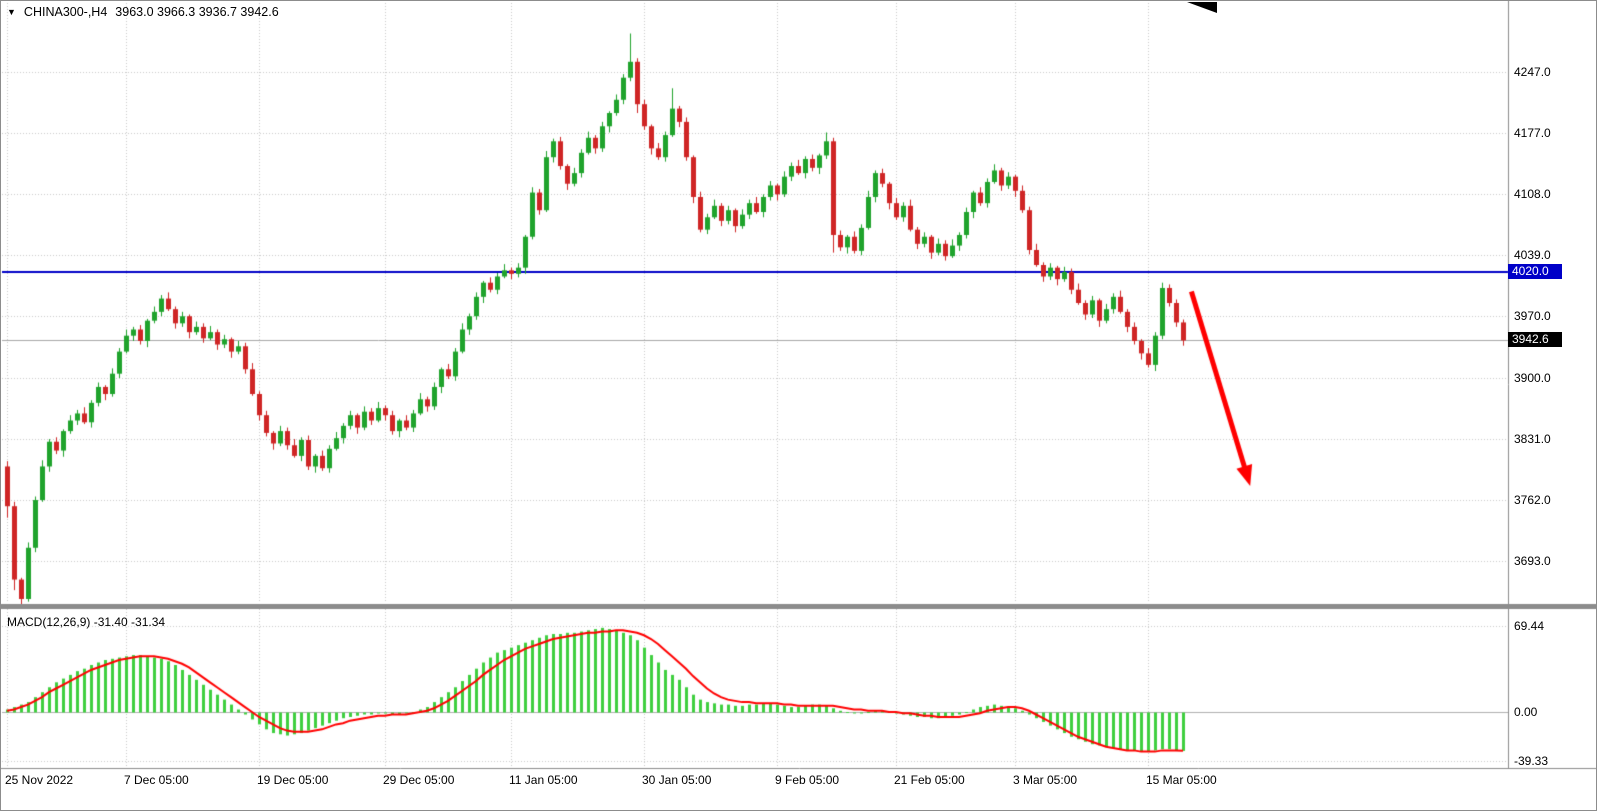 The height and width of the screenshot is (811, 1597). What do you see at coordinates (1532, 439) in the screenshot?
I see `price-axis-label: 3831.0` at bounding box center [1532, 439].